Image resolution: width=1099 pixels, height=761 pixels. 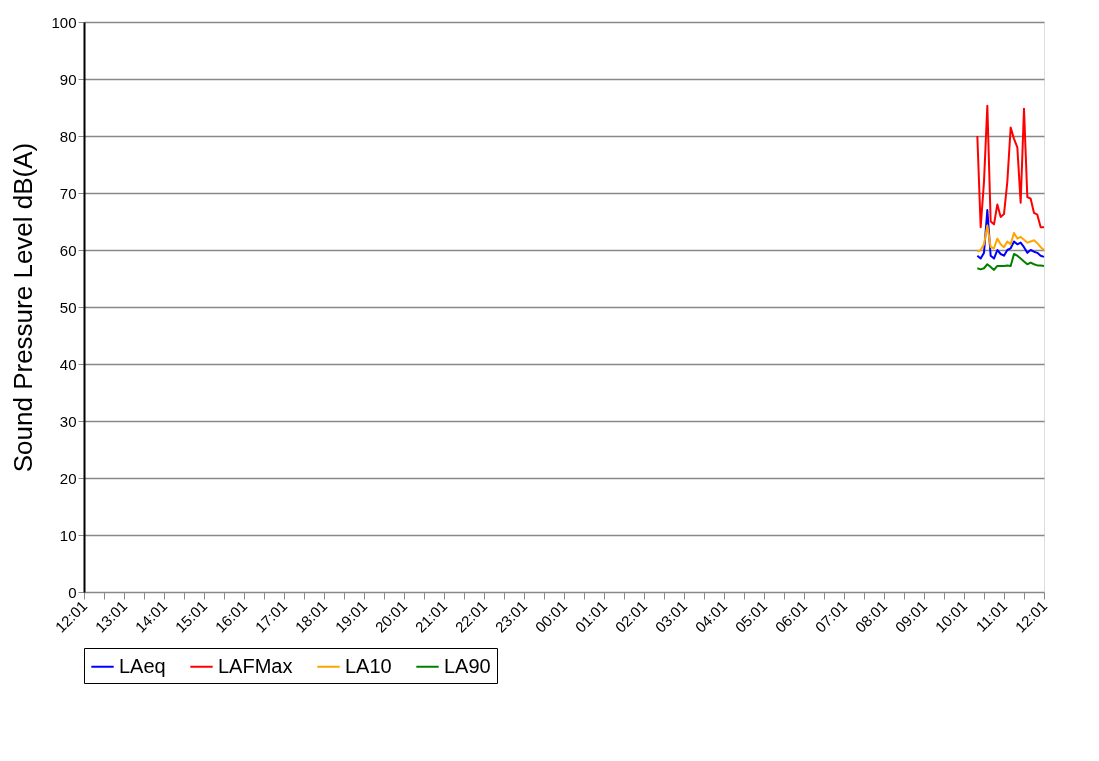 What do you see at coordinates (68, 250) in the screenshot?
I see `y-tick-label: 60` at bounding box center [68, 250].